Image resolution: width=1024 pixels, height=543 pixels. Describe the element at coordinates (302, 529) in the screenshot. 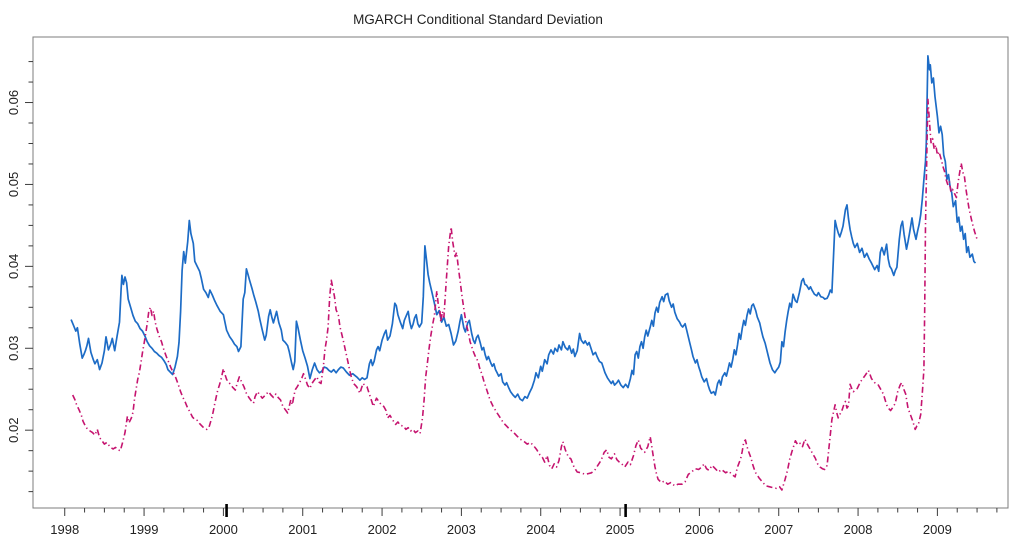

I see `x-tick-label: 2001` at that location.